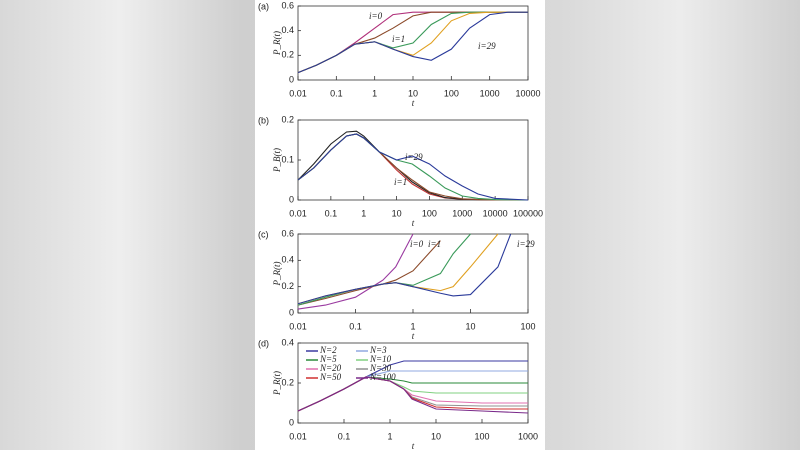  What do you see at coordinates (380, 368) in the screenshot?
I see `legend-label: N=30` at bounding box center [380, 368].